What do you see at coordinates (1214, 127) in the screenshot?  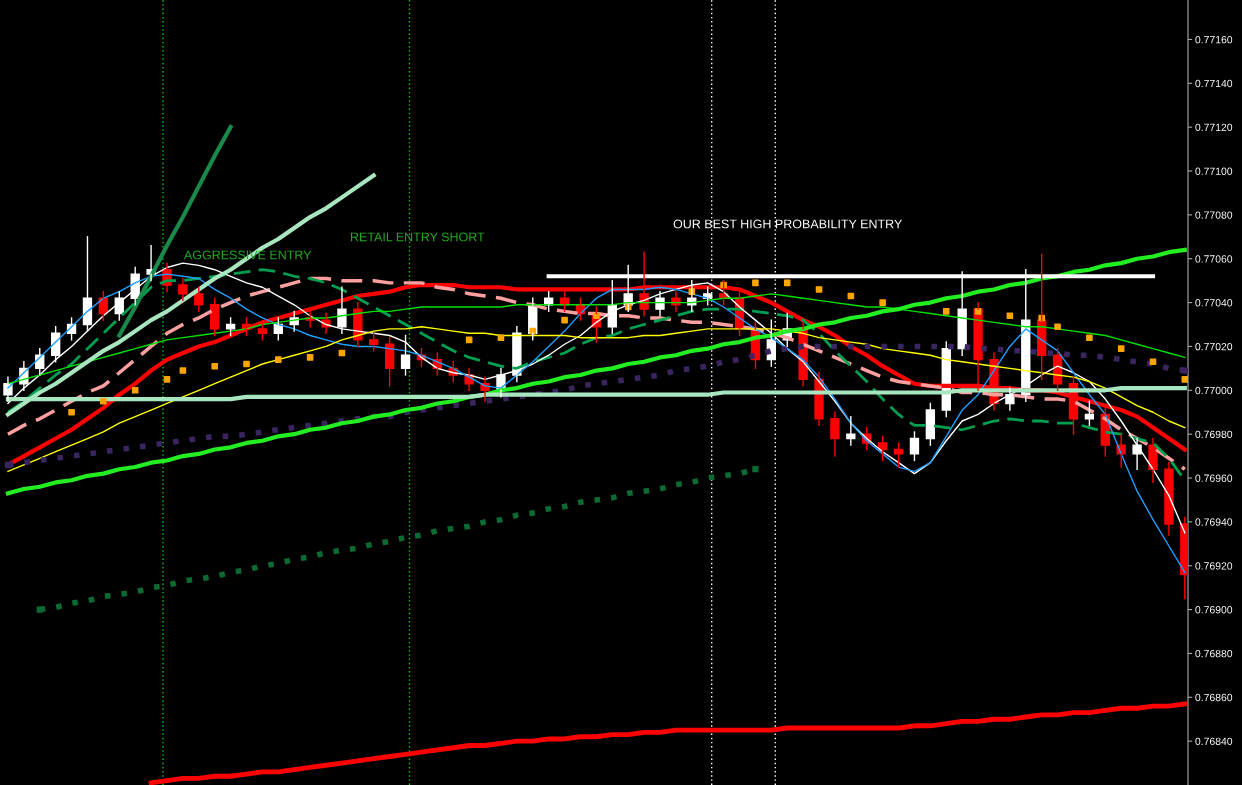 I see `y-tick-label: 0.77120` at bounding box center [1214, 127].